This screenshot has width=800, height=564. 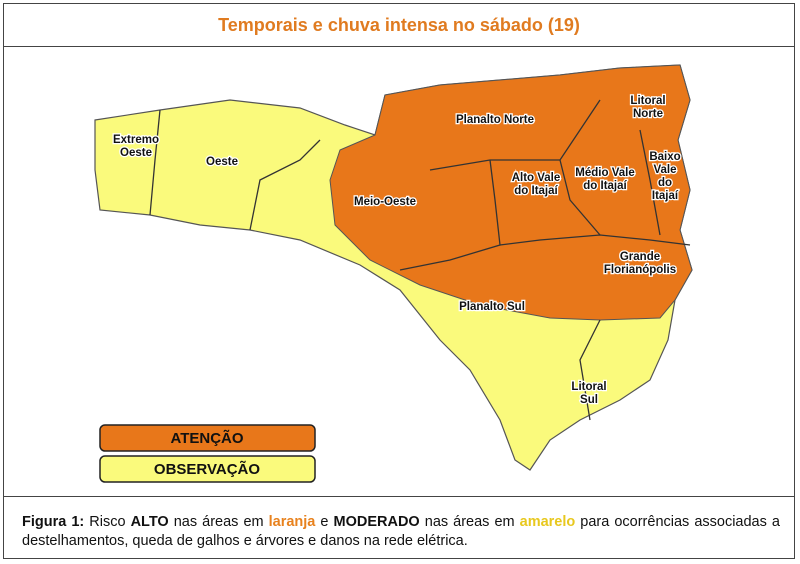 What do you see at coordinates (107, 522) in the screenshot?
I see `caption-run: Risco` at bounding box center [107, 522].